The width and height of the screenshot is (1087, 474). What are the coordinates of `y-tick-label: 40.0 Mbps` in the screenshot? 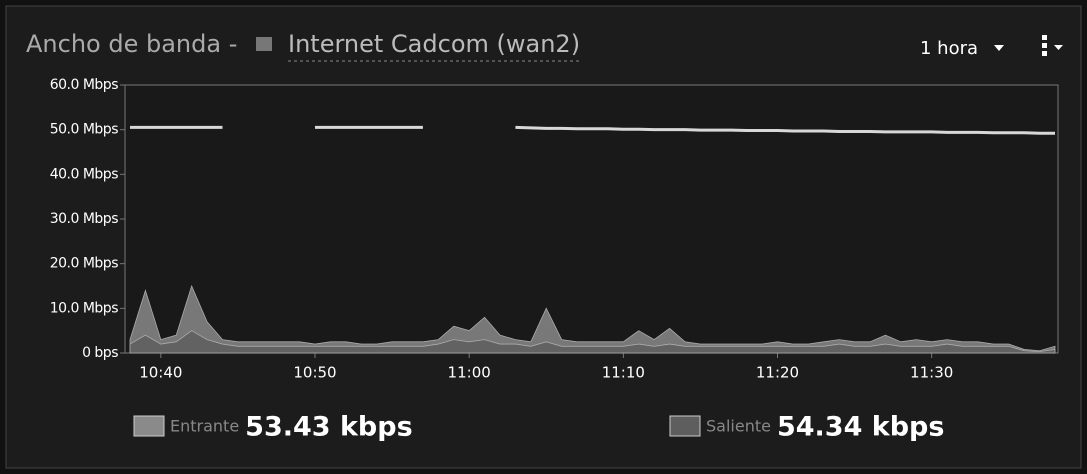 It's located at (84, 174).